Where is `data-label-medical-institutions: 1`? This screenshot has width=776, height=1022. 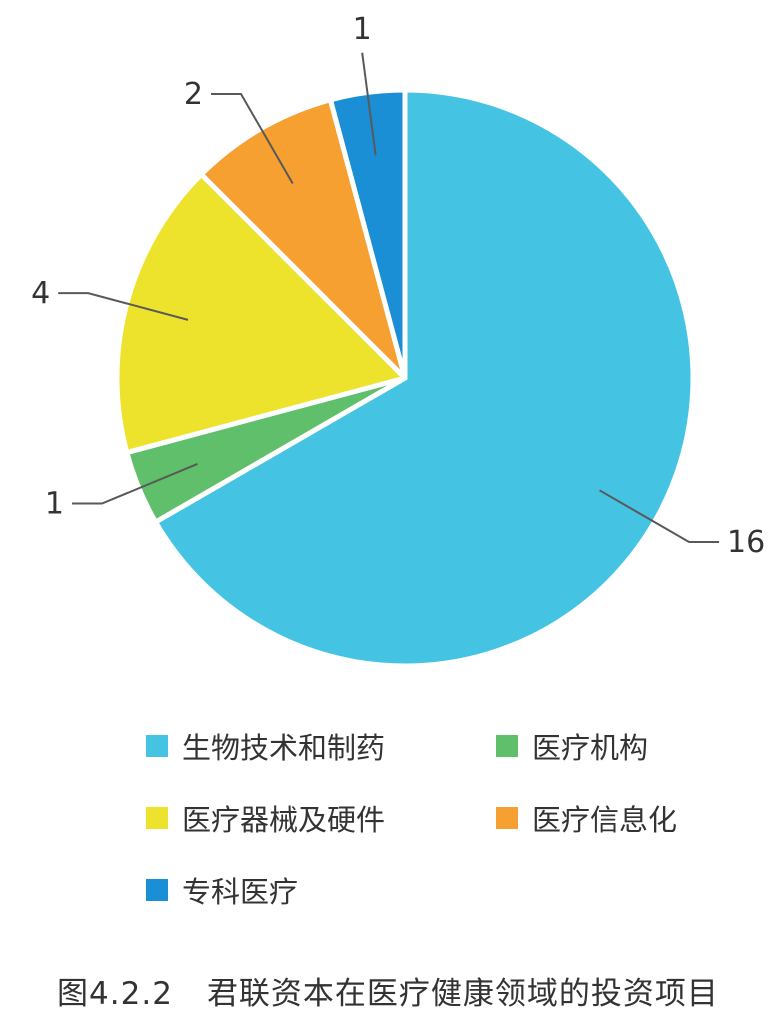
data-label-medical-institutions: 1 is located at coordinates (54, 504).